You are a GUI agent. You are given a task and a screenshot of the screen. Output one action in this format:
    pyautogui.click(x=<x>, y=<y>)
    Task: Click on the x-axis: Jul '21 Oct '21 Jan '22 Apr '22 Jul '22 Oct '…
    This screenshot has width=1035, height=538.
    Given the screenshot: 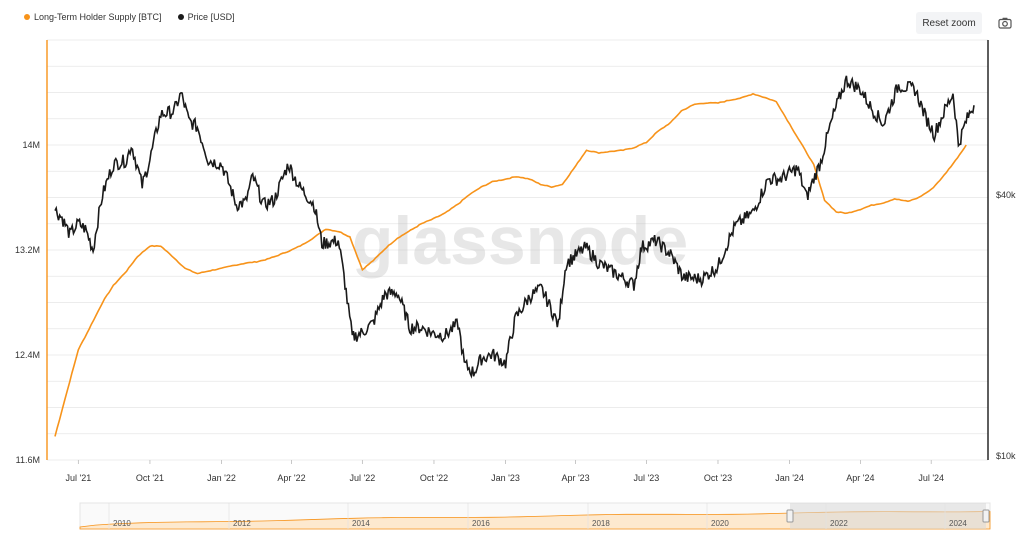 What is the action you would take?
    pyautogui.click(x=504, y=471)
    